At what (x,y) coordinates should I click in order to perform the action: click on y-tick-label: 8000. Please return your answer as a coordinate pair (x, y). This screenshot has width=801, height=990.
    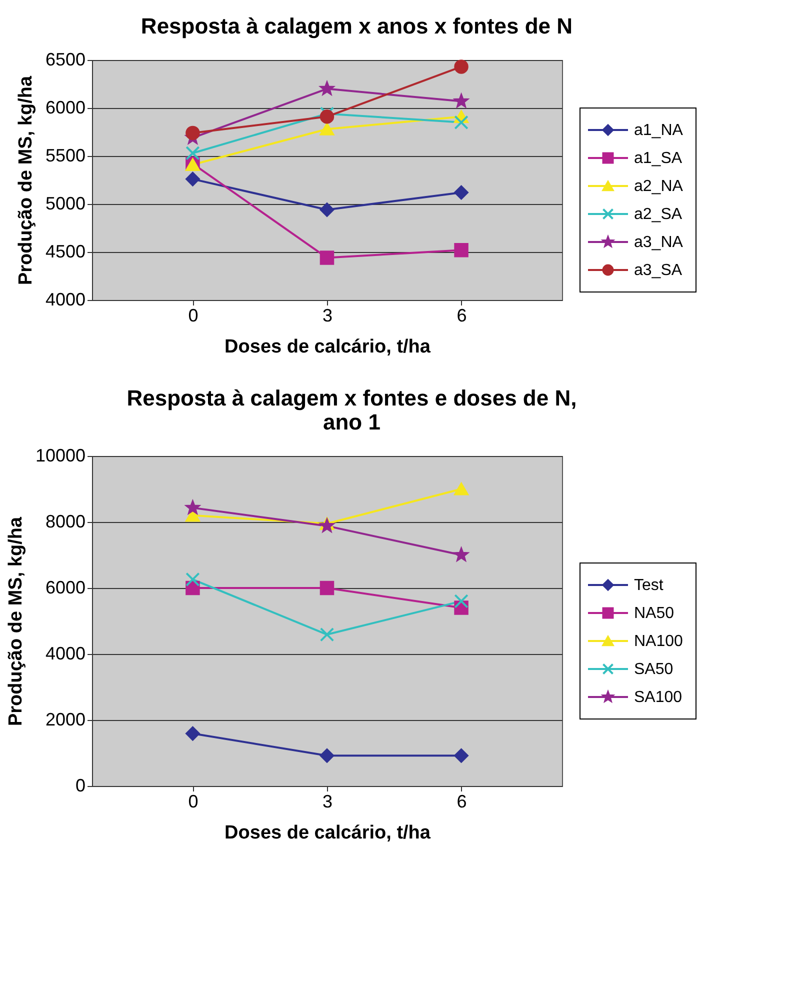
    Looking at the image, I should click on (65, 522).